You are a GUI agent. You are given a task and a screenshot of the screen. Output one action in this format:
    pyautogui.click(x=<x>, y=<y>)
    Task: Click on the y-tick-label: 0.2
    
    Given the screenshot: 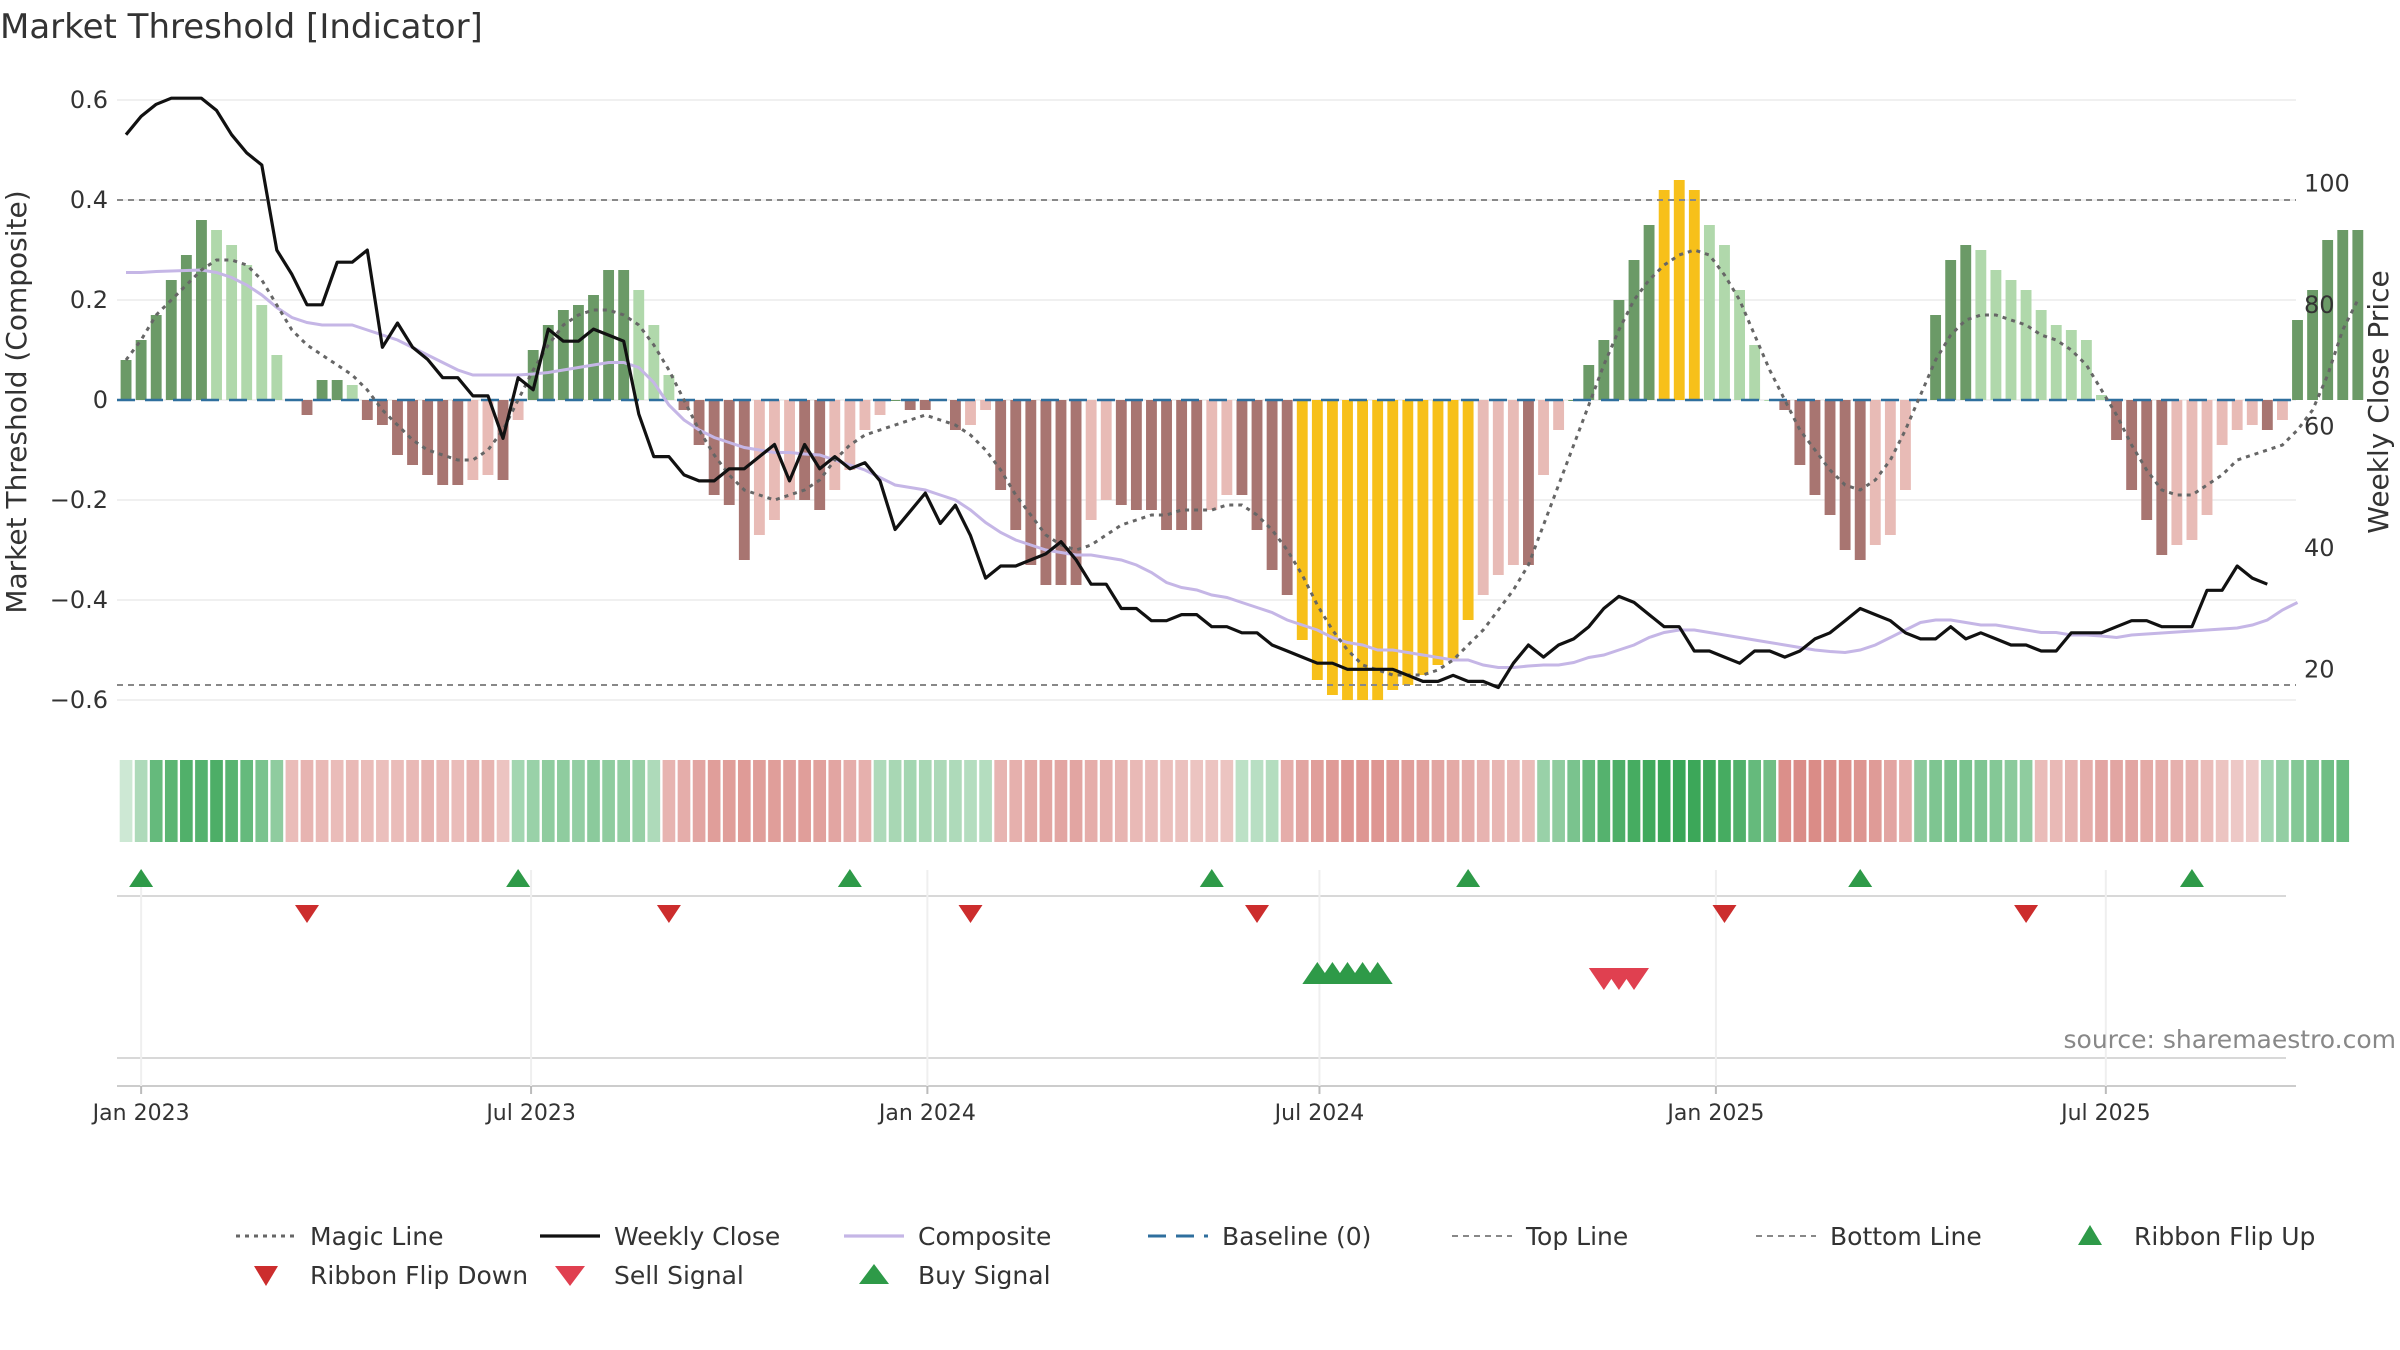 What is the action you would take?
    pyautogui.click(x=89, y=300)
    